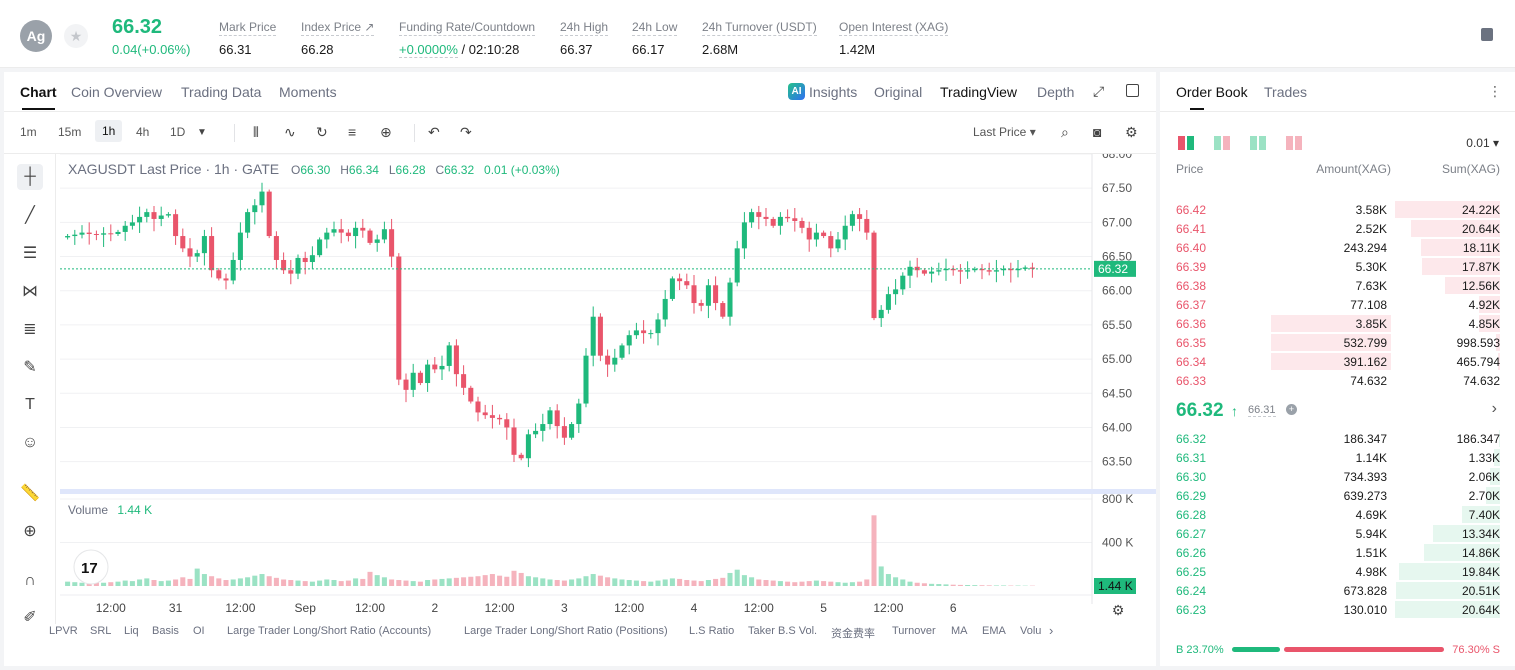 Image resolution: width=1515 pixels, height=670 pixels. Describe the element at coordinates (712, 631) in the screenshot. I see `indicator-item: L.S Ratio` at that location.